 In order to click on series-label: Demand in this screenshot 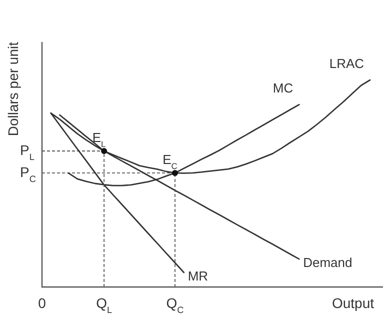, I will do `click(327, 262)`.